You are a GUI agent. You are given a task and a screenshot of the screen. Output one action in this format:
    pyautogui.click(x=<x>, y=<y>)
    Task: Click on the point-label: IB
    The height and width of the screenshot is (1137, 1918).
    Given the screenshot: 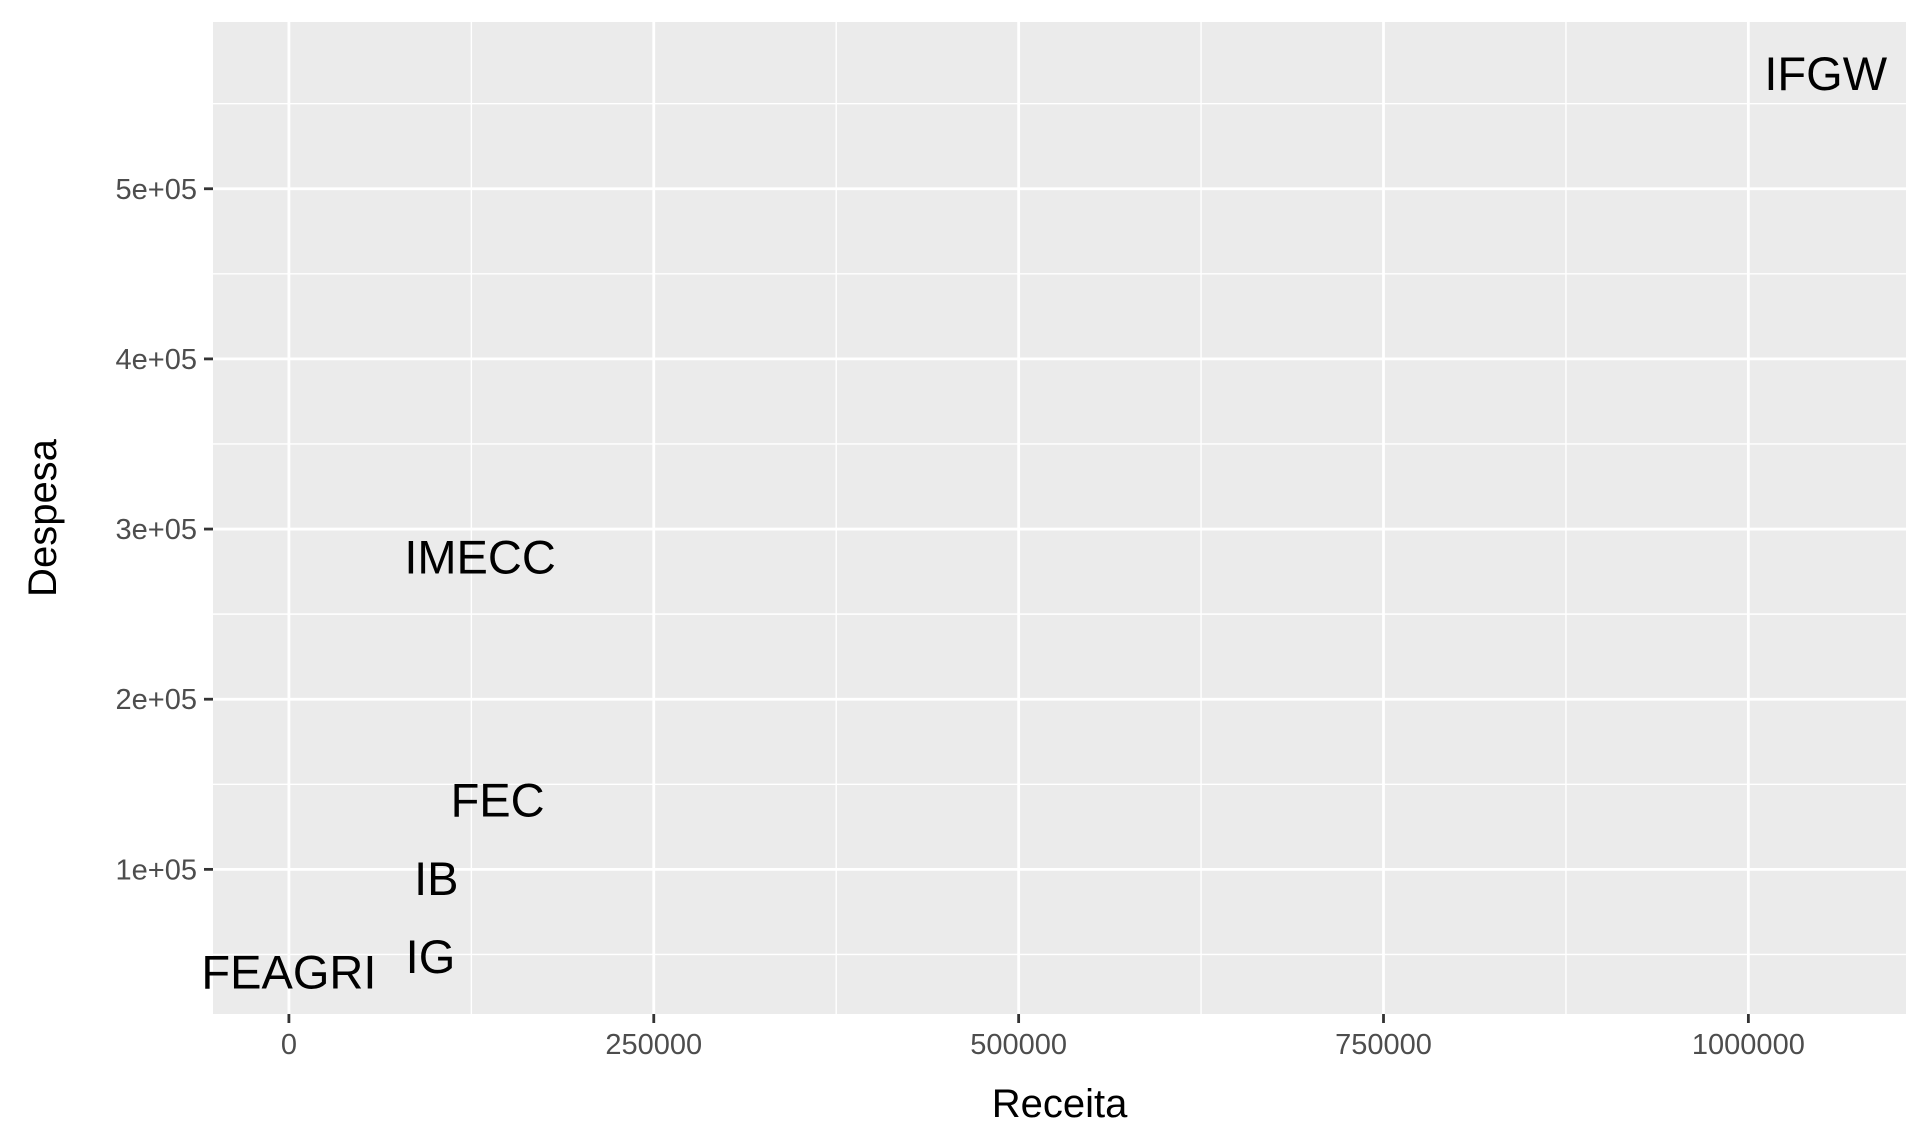 What is the action you would take?
    pyautogui.click(x=436, y=878)
    